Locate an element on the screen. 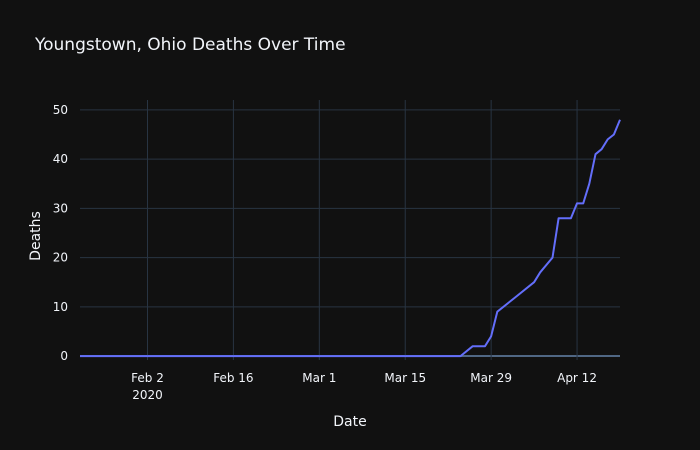 The width and height of the screenshot is (700, 450). x-tick-label: Mar 15 is located at coordinates (405, 378).